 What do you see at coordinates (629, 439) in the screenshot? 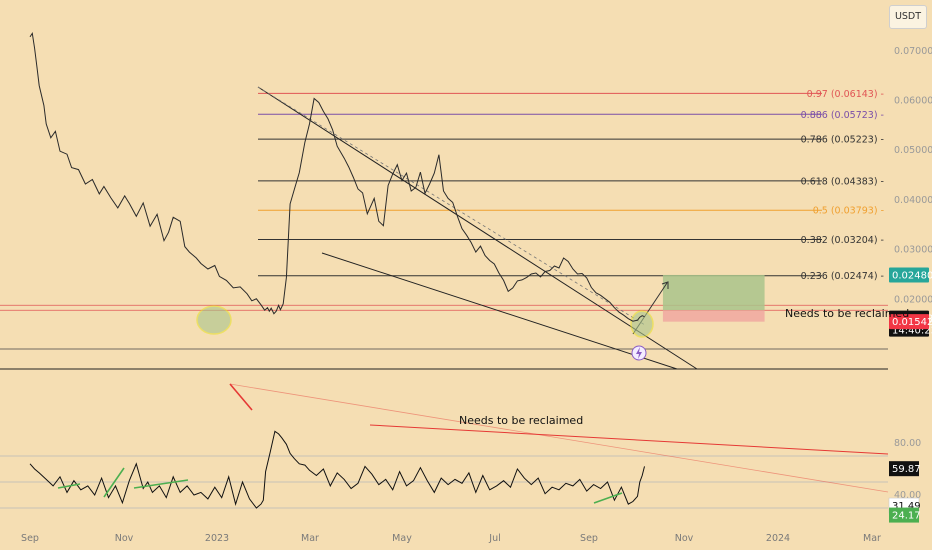
I see `rsi-resistance-line` at bounding box center [629, 439].